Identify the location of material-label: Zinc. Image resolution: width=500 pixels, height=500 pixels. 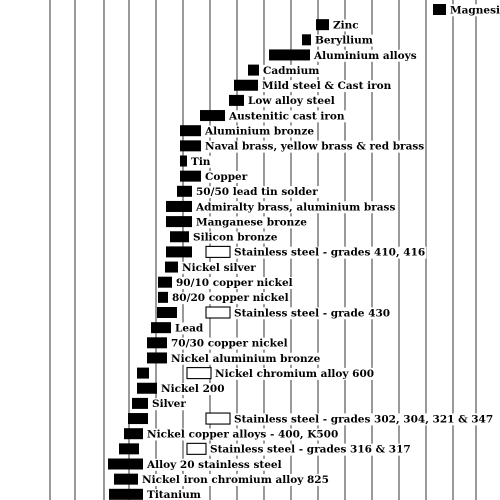
(346, 25).